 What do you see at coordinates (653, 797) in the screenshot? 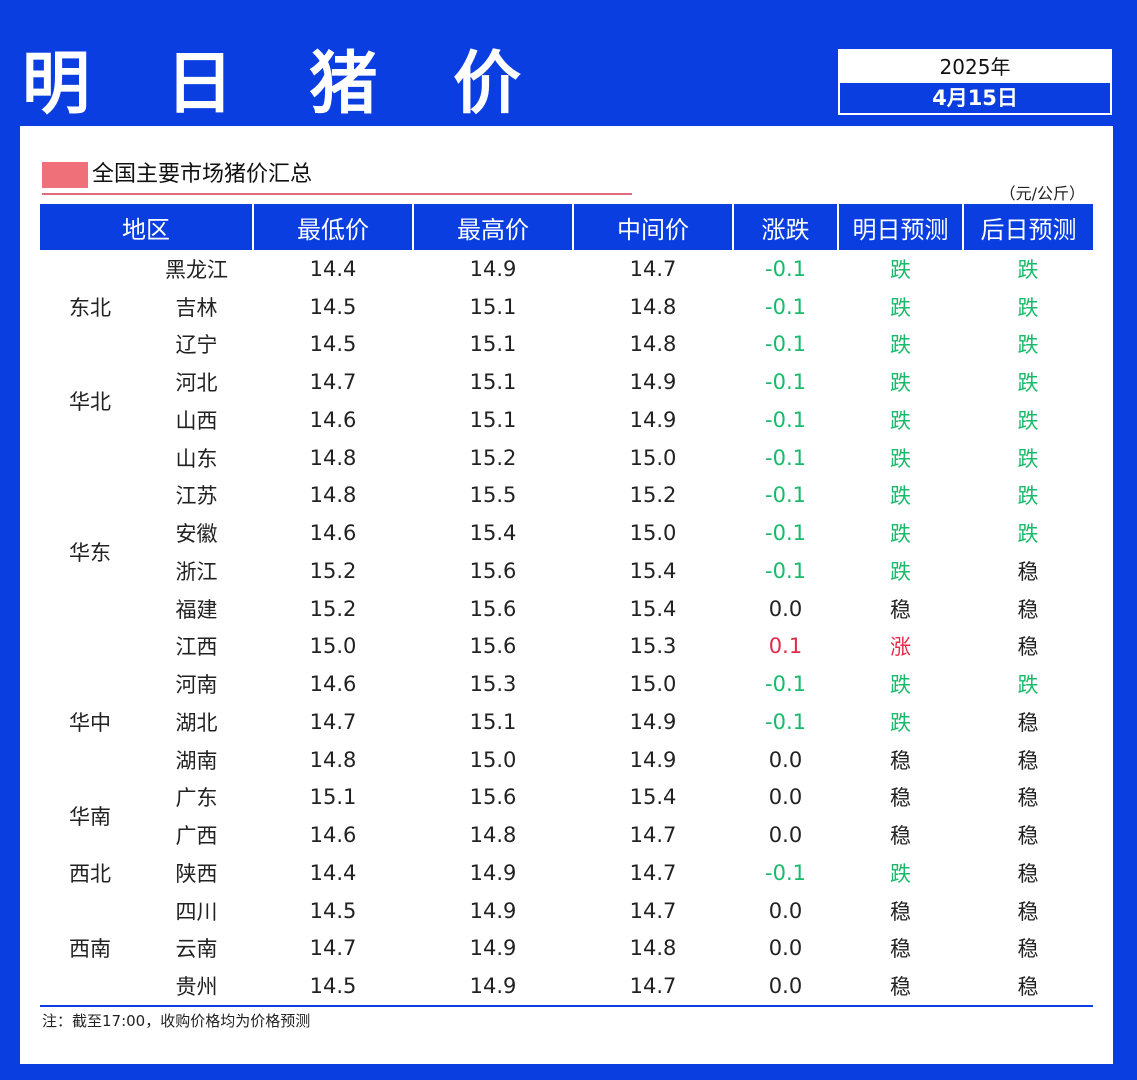
I see `mid-price-cell: 15.4` at bounding box center [653, 797].